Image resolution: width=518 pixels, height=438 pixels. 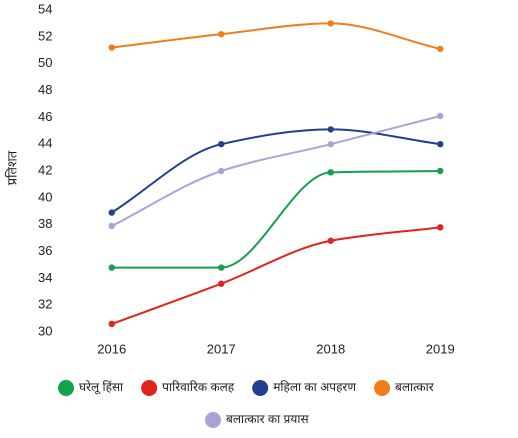 I want to click on y-tick-label: 50, so click(x=45, y=62).